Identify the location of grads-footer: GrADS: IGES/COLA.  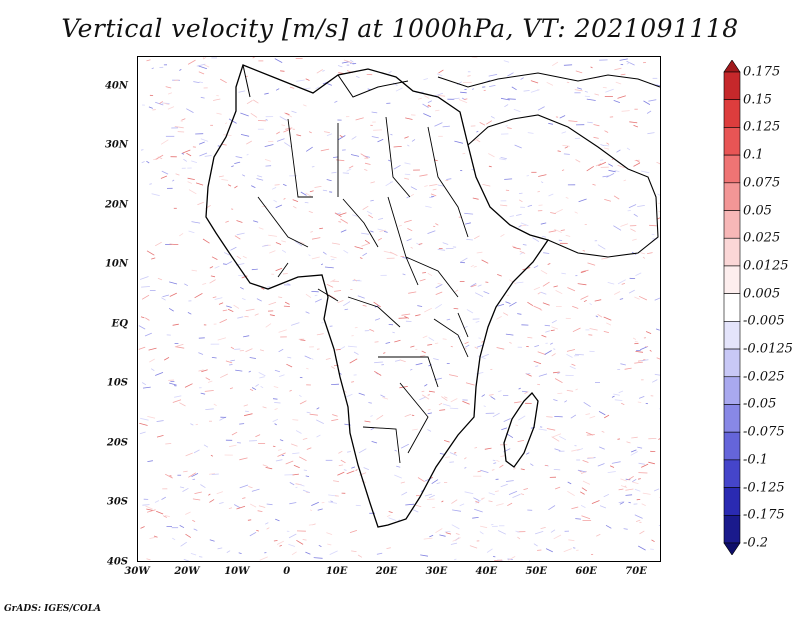
(53, 609).